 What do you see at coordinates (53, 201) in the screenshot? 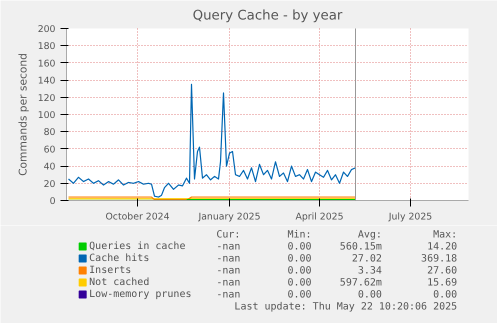
I see `y-tick-label: 0` at bounding box center [53, 201].